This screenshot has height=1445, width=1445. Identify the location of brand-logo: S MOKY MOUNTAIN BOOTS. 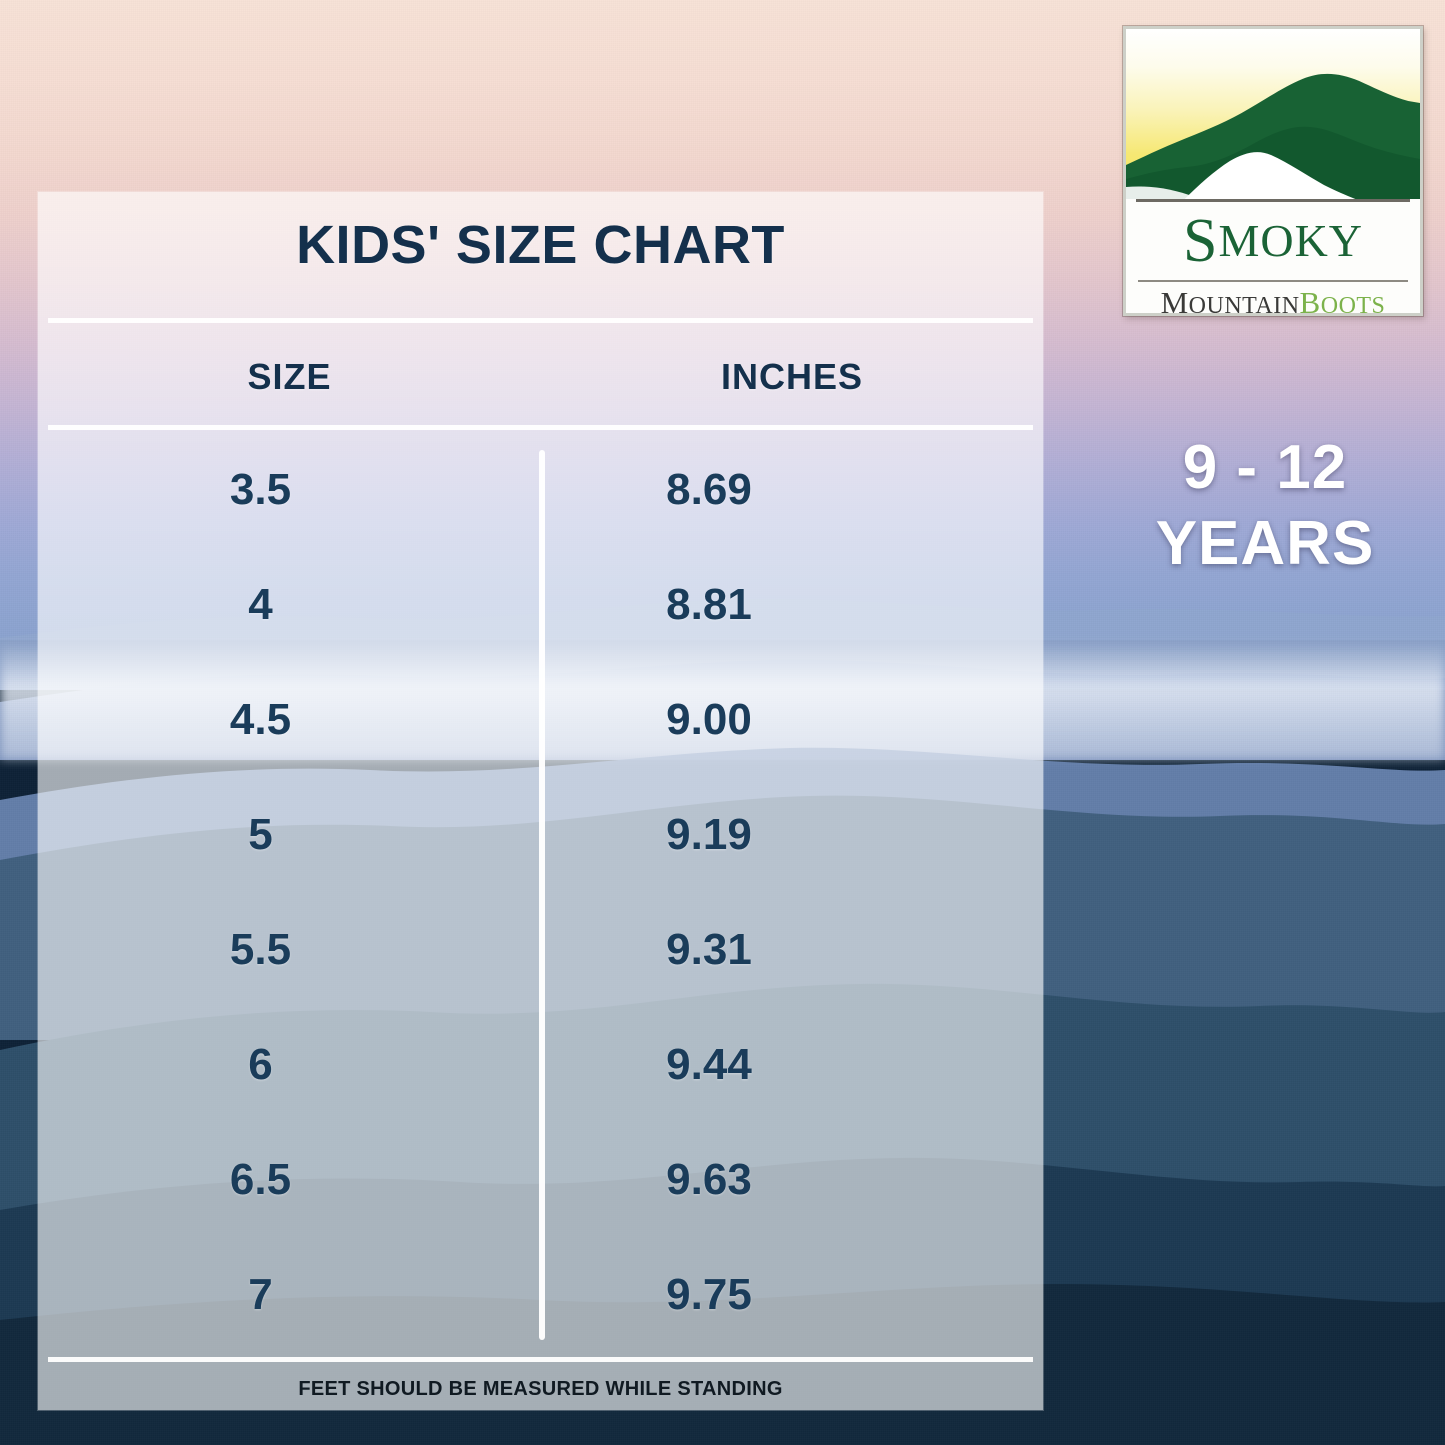
(1273, 171).